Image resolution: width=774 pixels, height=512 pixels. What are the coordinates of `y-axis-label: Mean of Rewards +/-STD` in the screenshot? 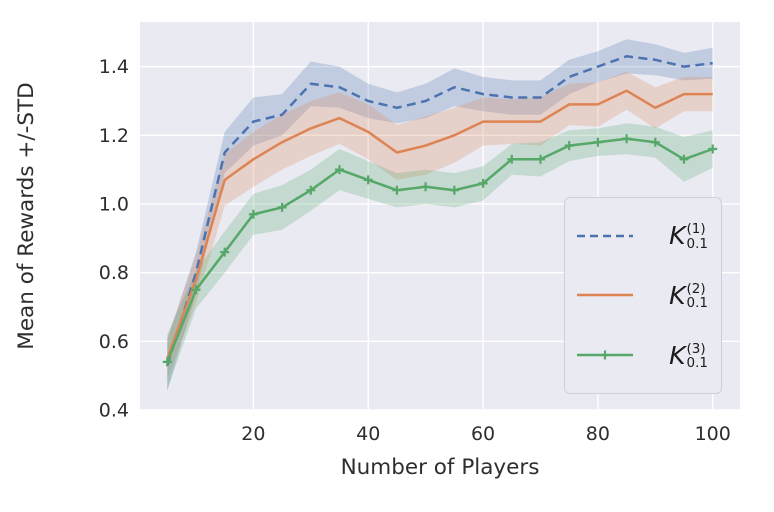 It's located at (26, 215).